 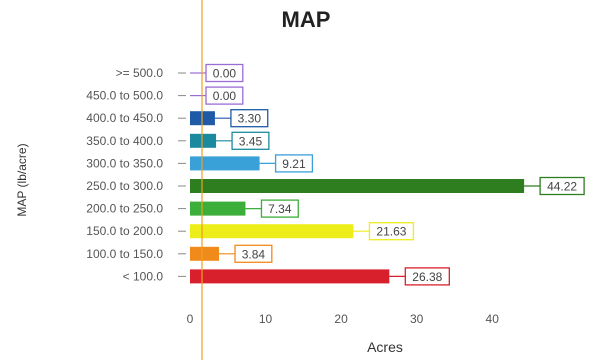 What do you see at coordinates (124, 209) in the screenshot?
I see `category-label: 200.0 to 250.0` at bounding box center [124, 209].